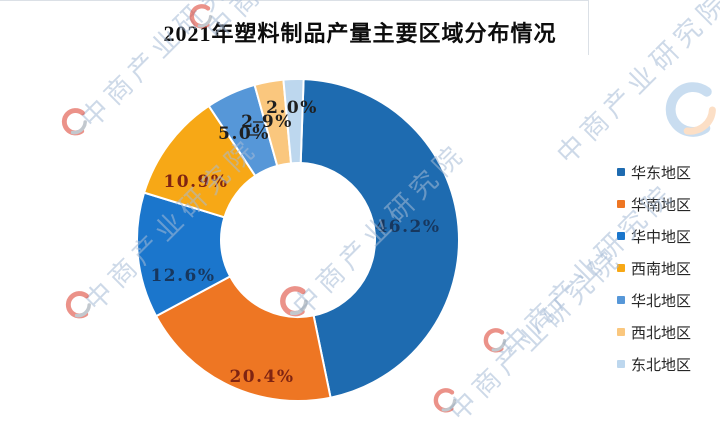  I want to click on legend-item-华东地区: 华东地区, so click(654, 172).